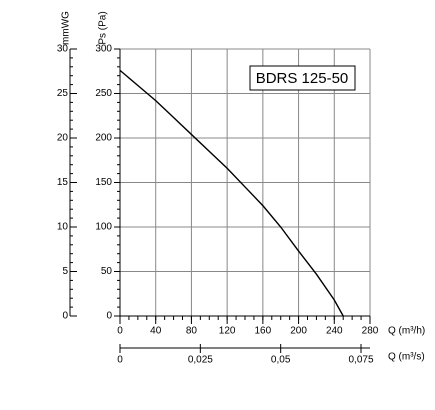 The image size is (435, 410). Describe the element at coordinates (156, 331) in the screenshot. I see `x-tick-label: 40` at that location.